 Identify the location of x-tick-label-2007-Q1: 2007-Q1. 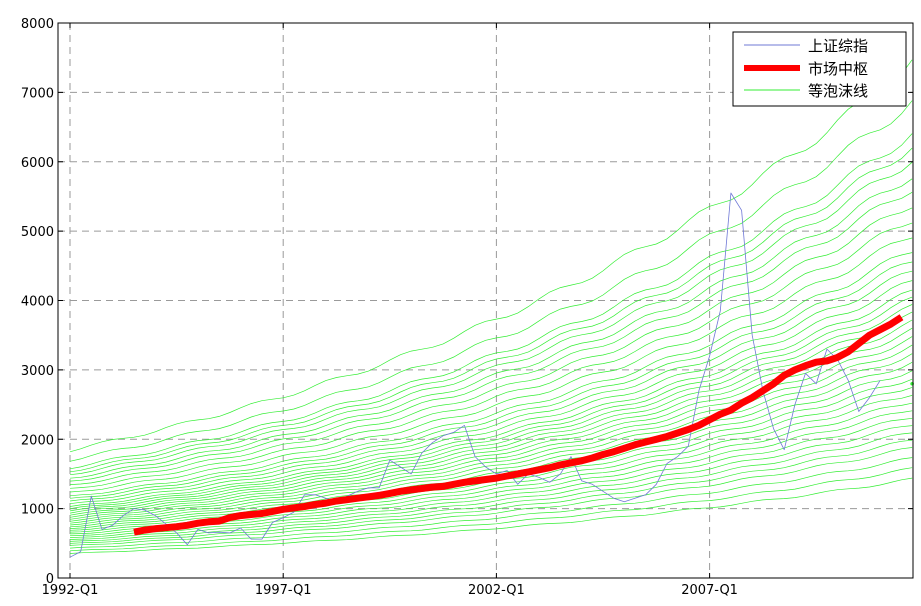
(709, 590).